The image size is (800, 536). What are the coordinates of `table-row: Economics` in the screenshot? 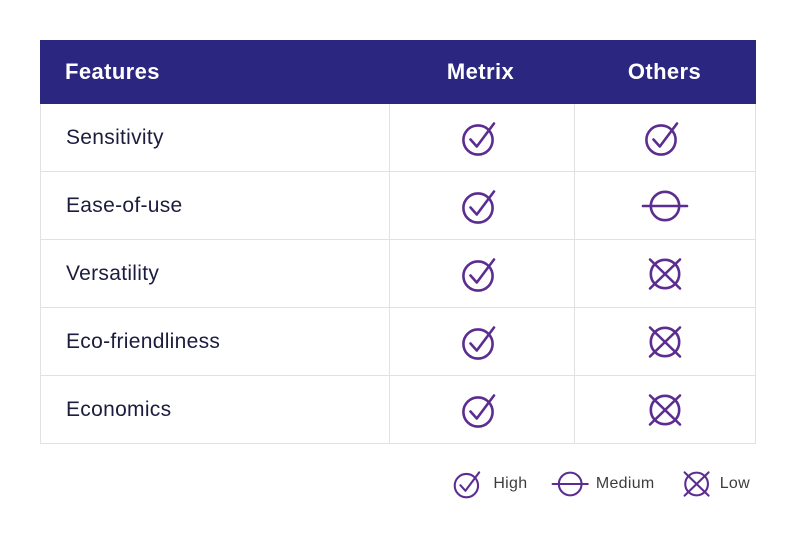 It's located at (398, 409).